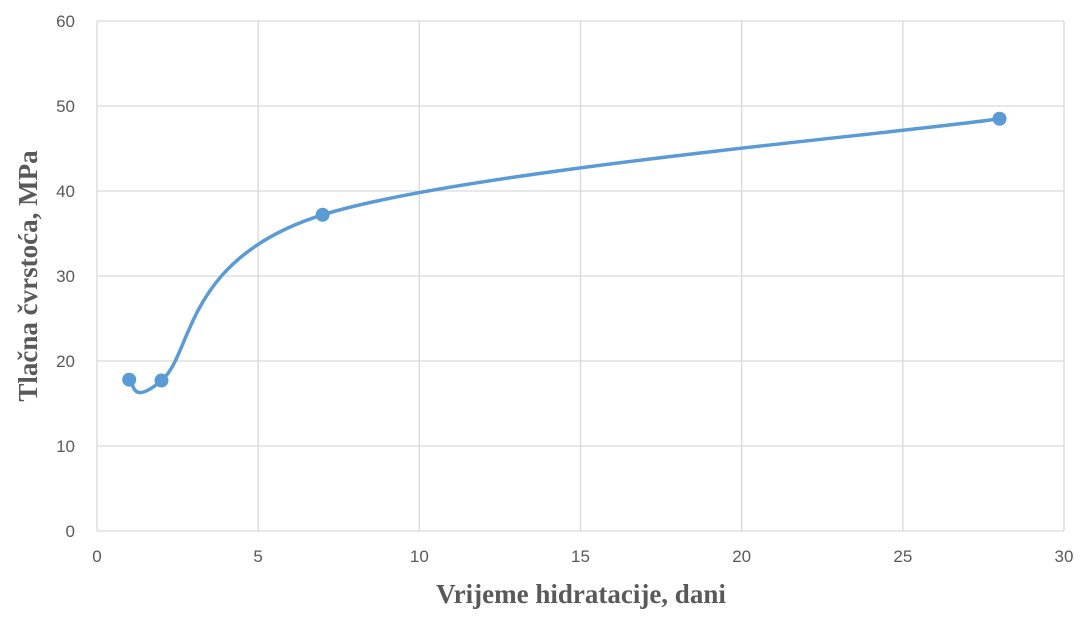 The image size is (1084, 621). I want to click on x-tick-label-15: 15, so click(580, 556).